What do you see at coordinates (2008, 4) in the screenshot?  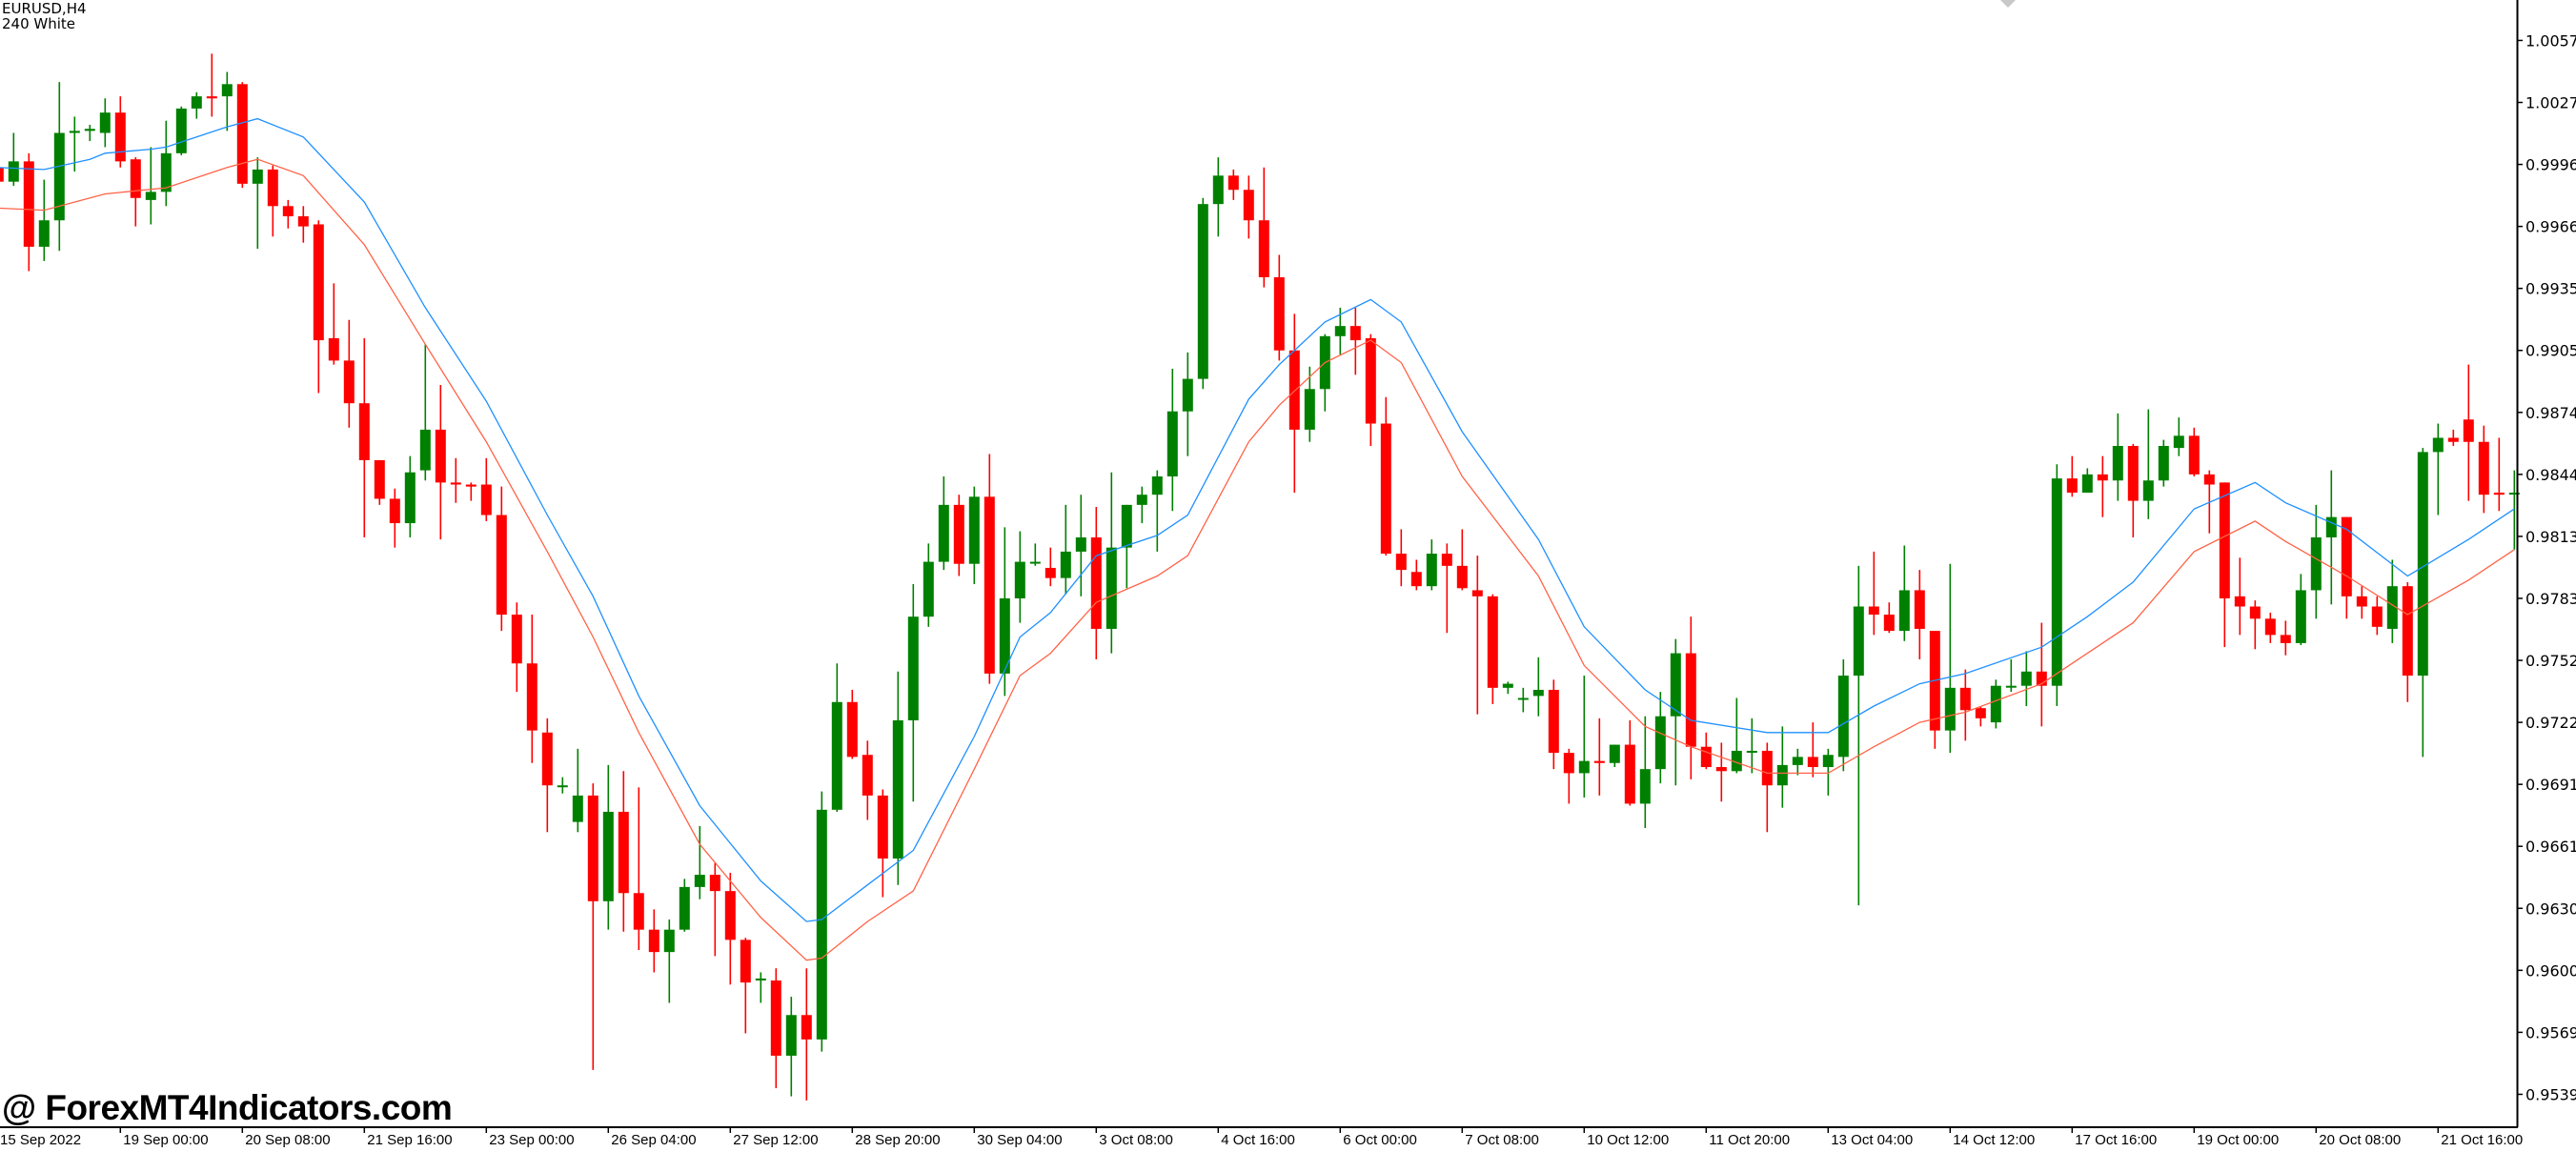 I see `chart-shift-marker-icon` at bounding box center [2008, 4].